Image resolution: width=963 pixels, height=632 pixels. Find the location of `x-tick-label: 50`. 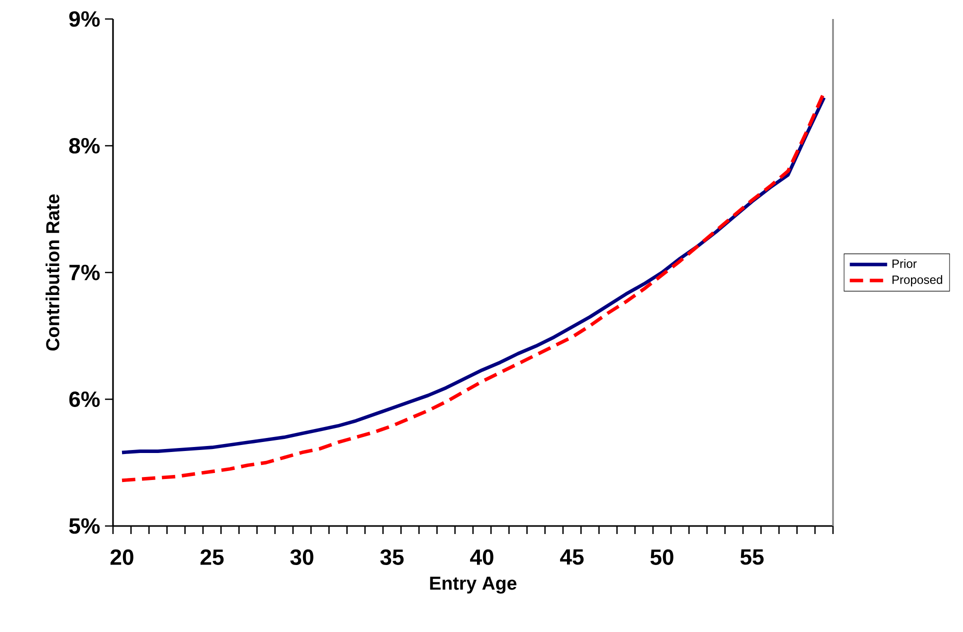

x-tick-label: 50 is located at coordinates (662, 557).